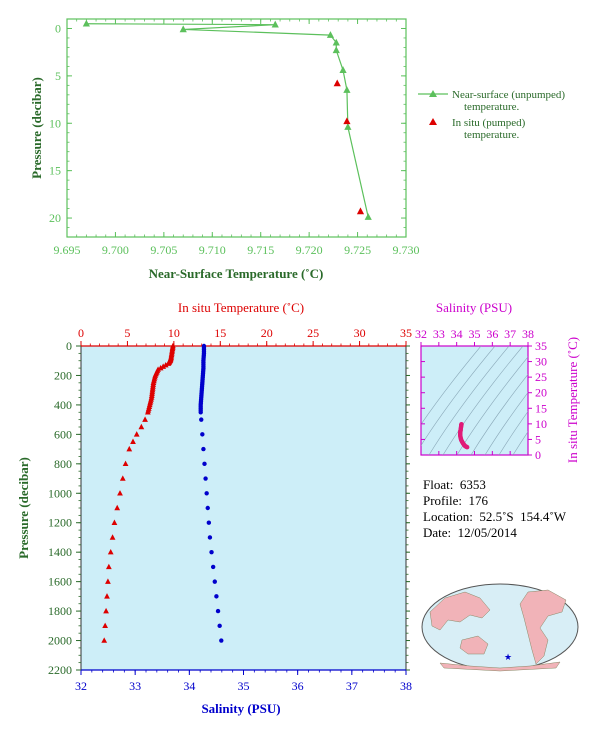  What do you see at coordinates (260, 250) in the screenshot?
I see `top-x-tick-label: 9.715` at bounding box center [260, 250].